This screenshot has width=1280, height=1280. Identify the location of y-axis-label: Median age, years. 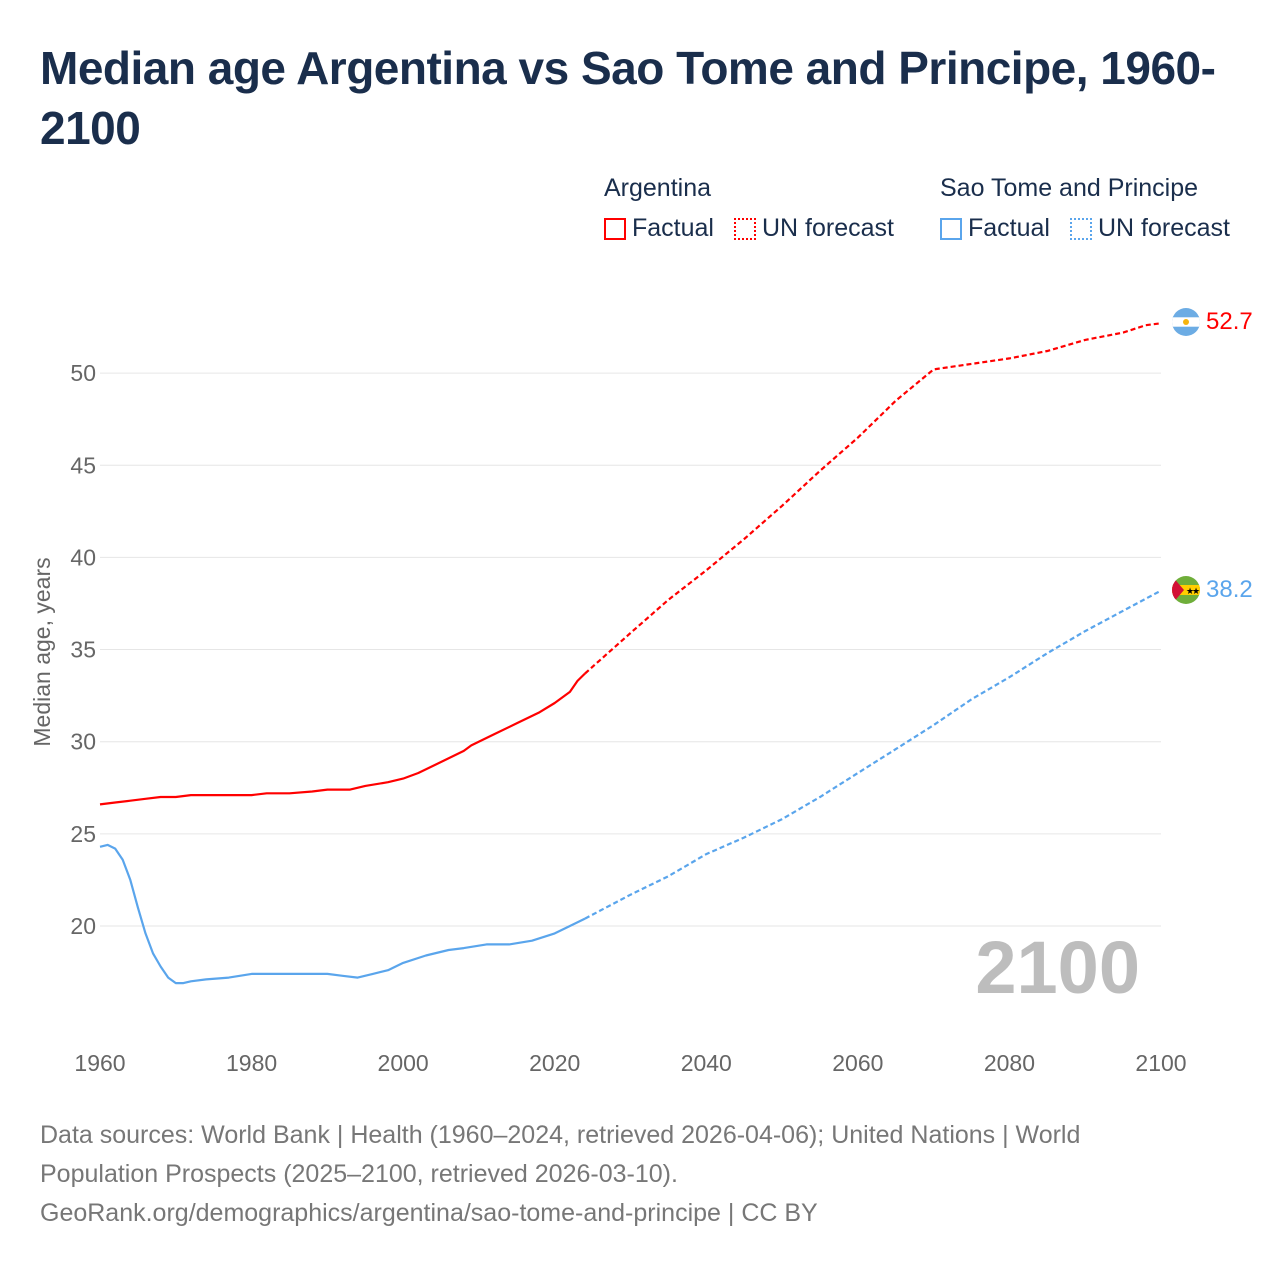
(42, 651).